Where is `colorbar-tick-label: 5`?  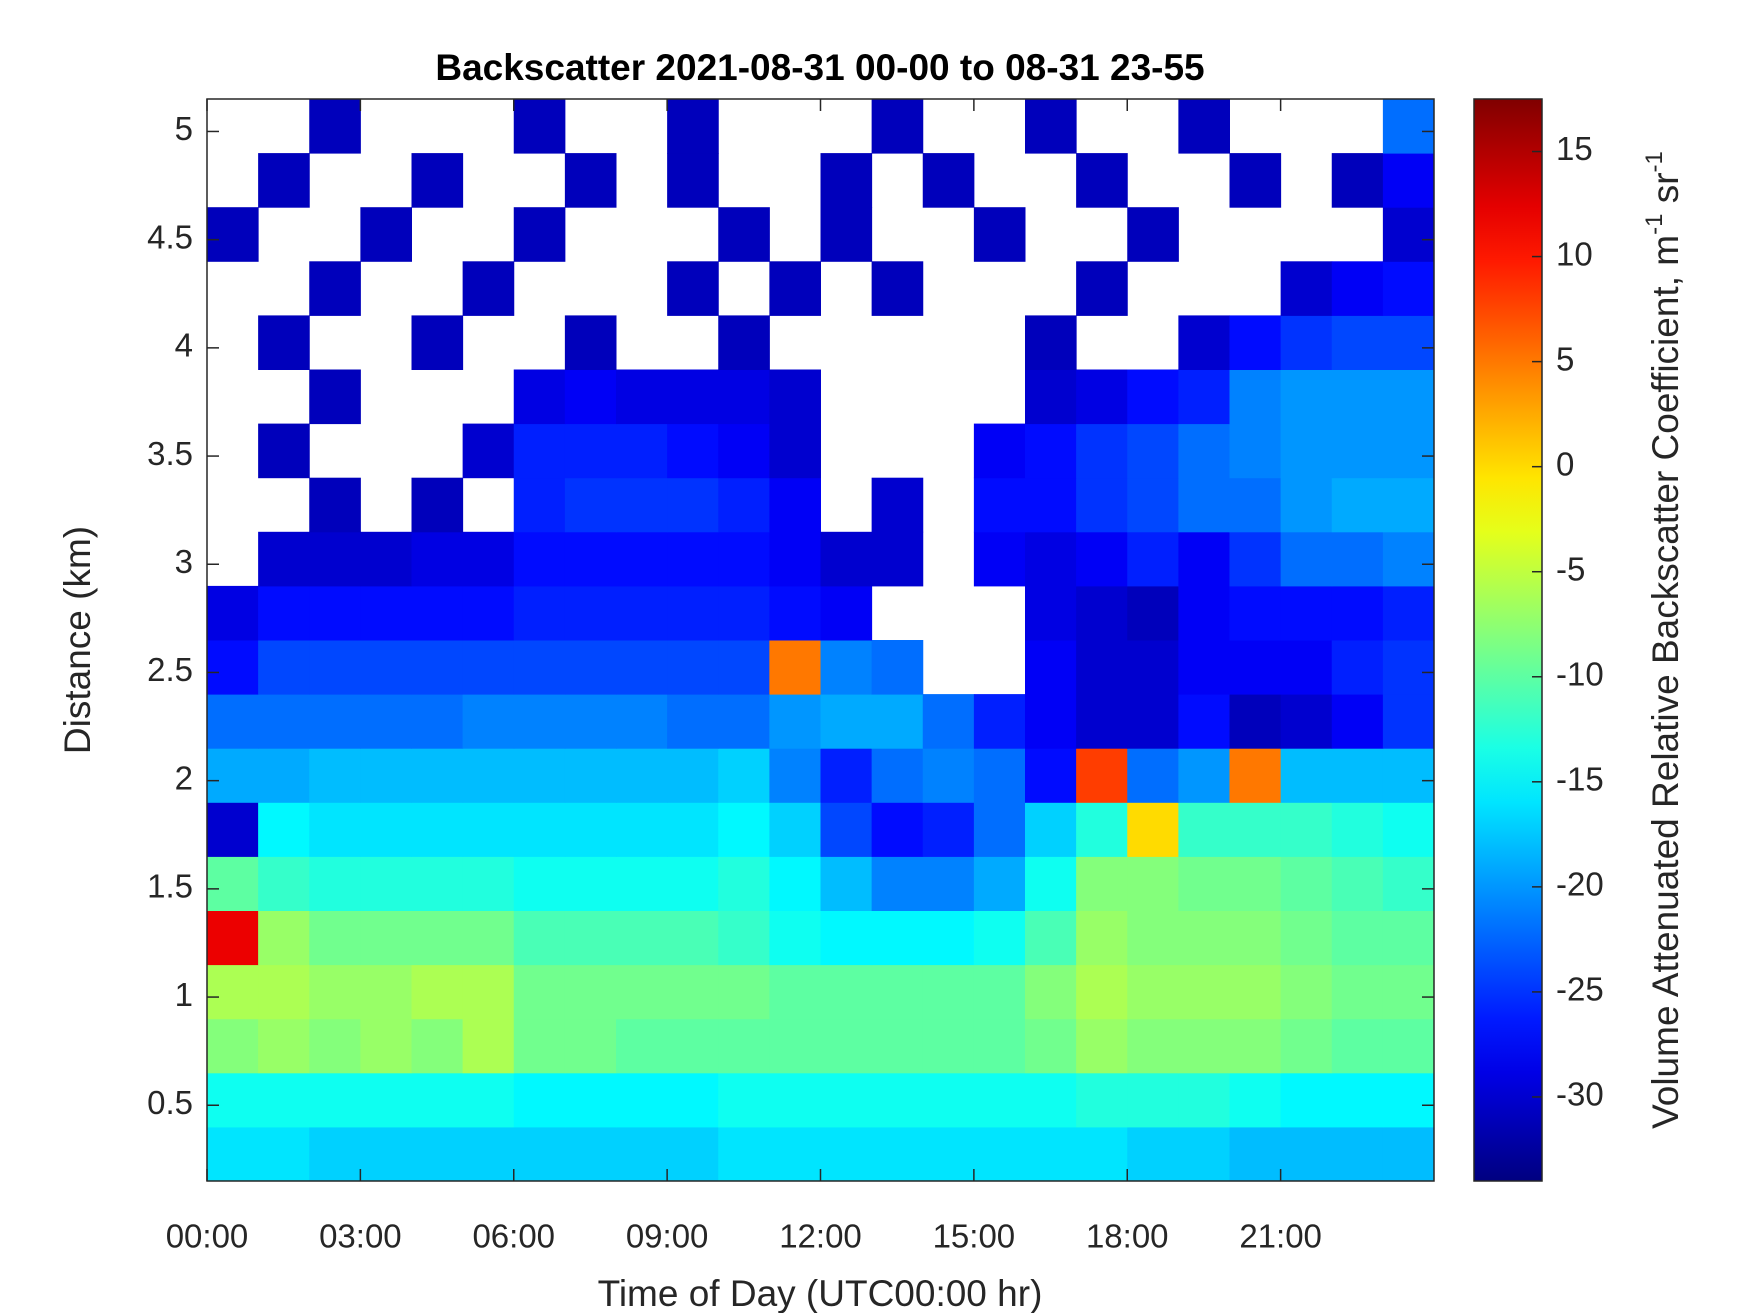
colorbar-tick-label: 5 is located at coordinates (1565, 358).